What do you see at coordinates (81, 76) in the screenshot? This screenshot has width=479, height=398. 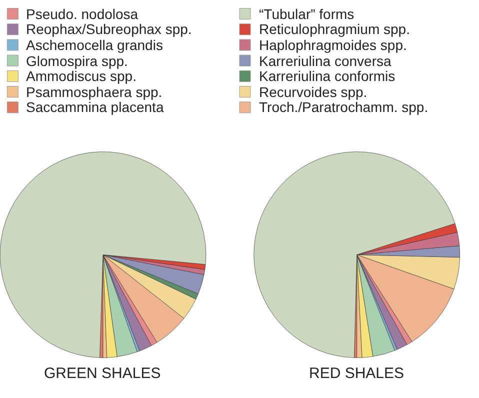 I see `legend-label: Ammodiscus spp.` at bounding box center [81, 76].